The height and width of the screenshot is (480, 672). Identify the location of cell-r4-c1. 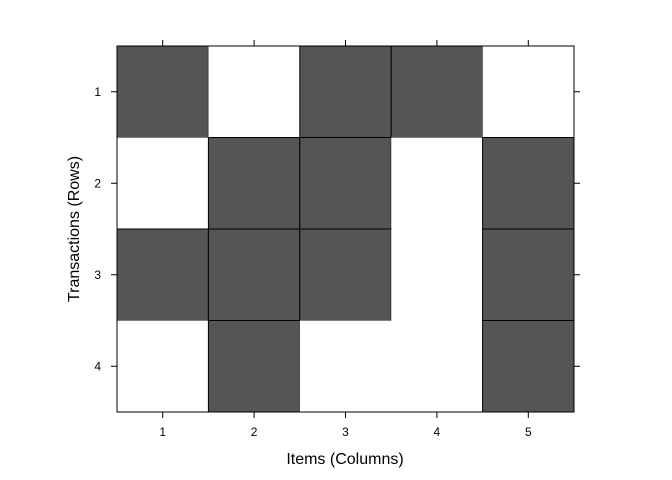
(163, 366).